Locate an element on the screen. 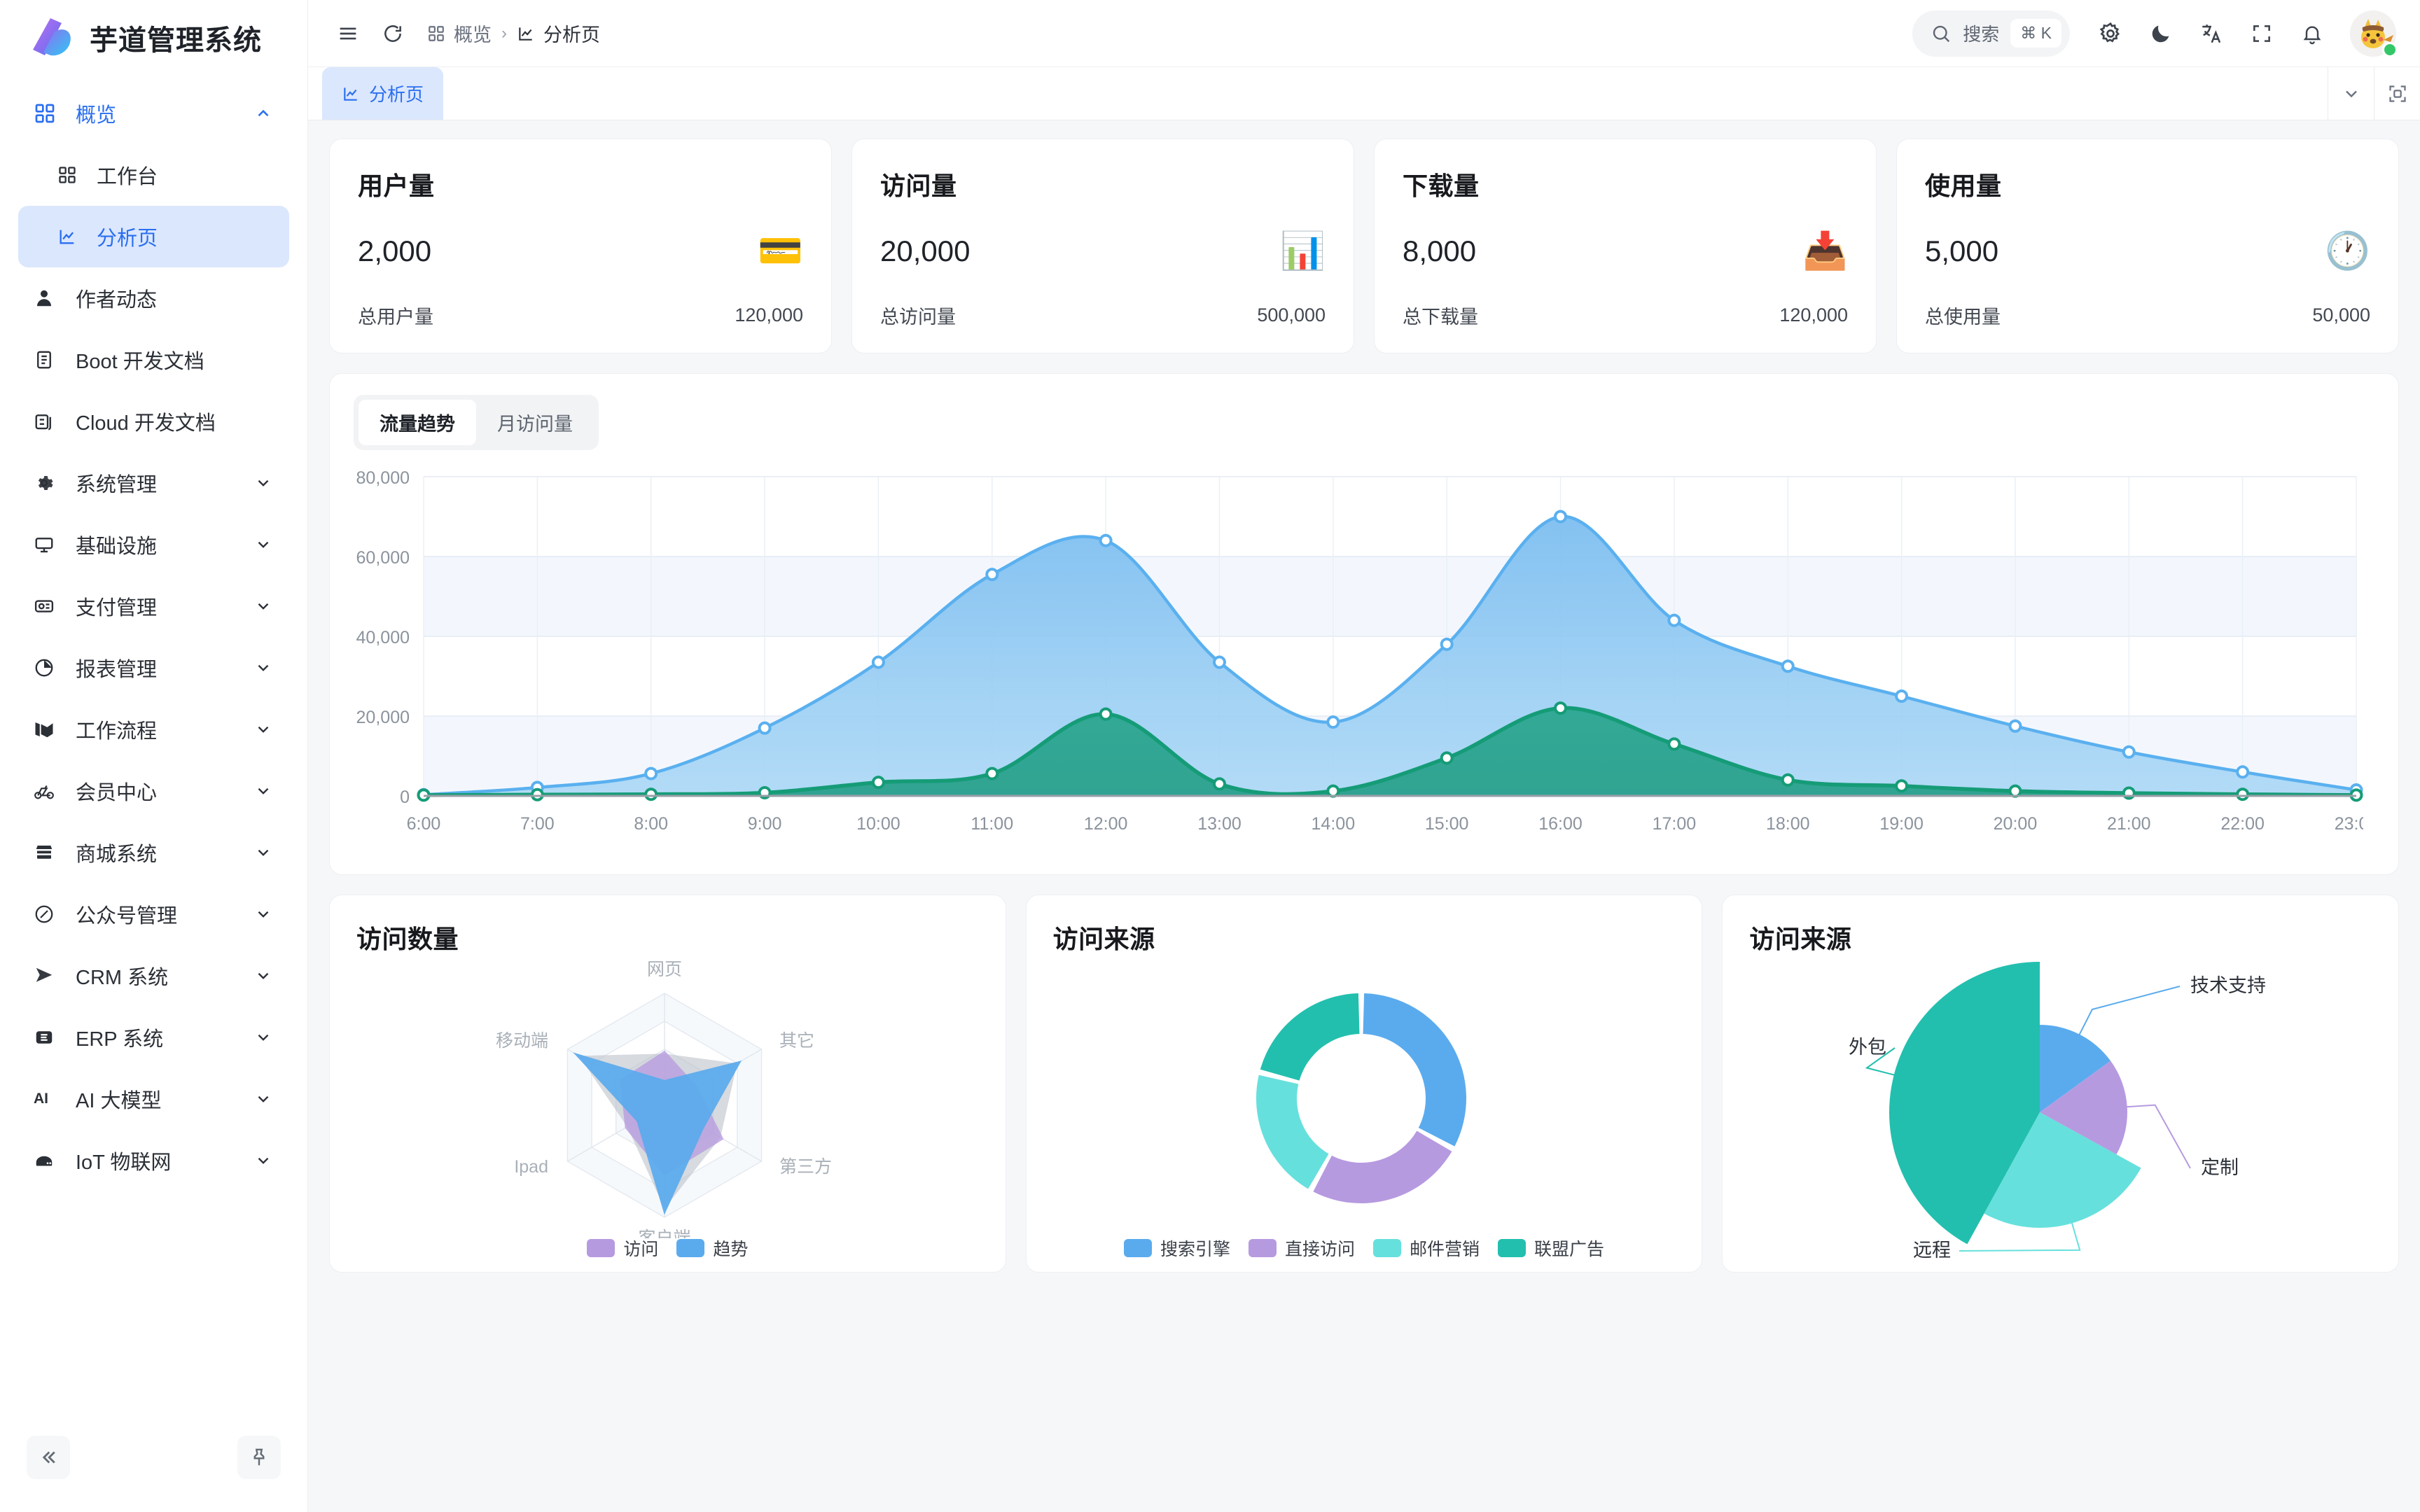 This screenshot has height=1512, width=2420. svg-text: 9:00 is located at coordinates (765, 824).